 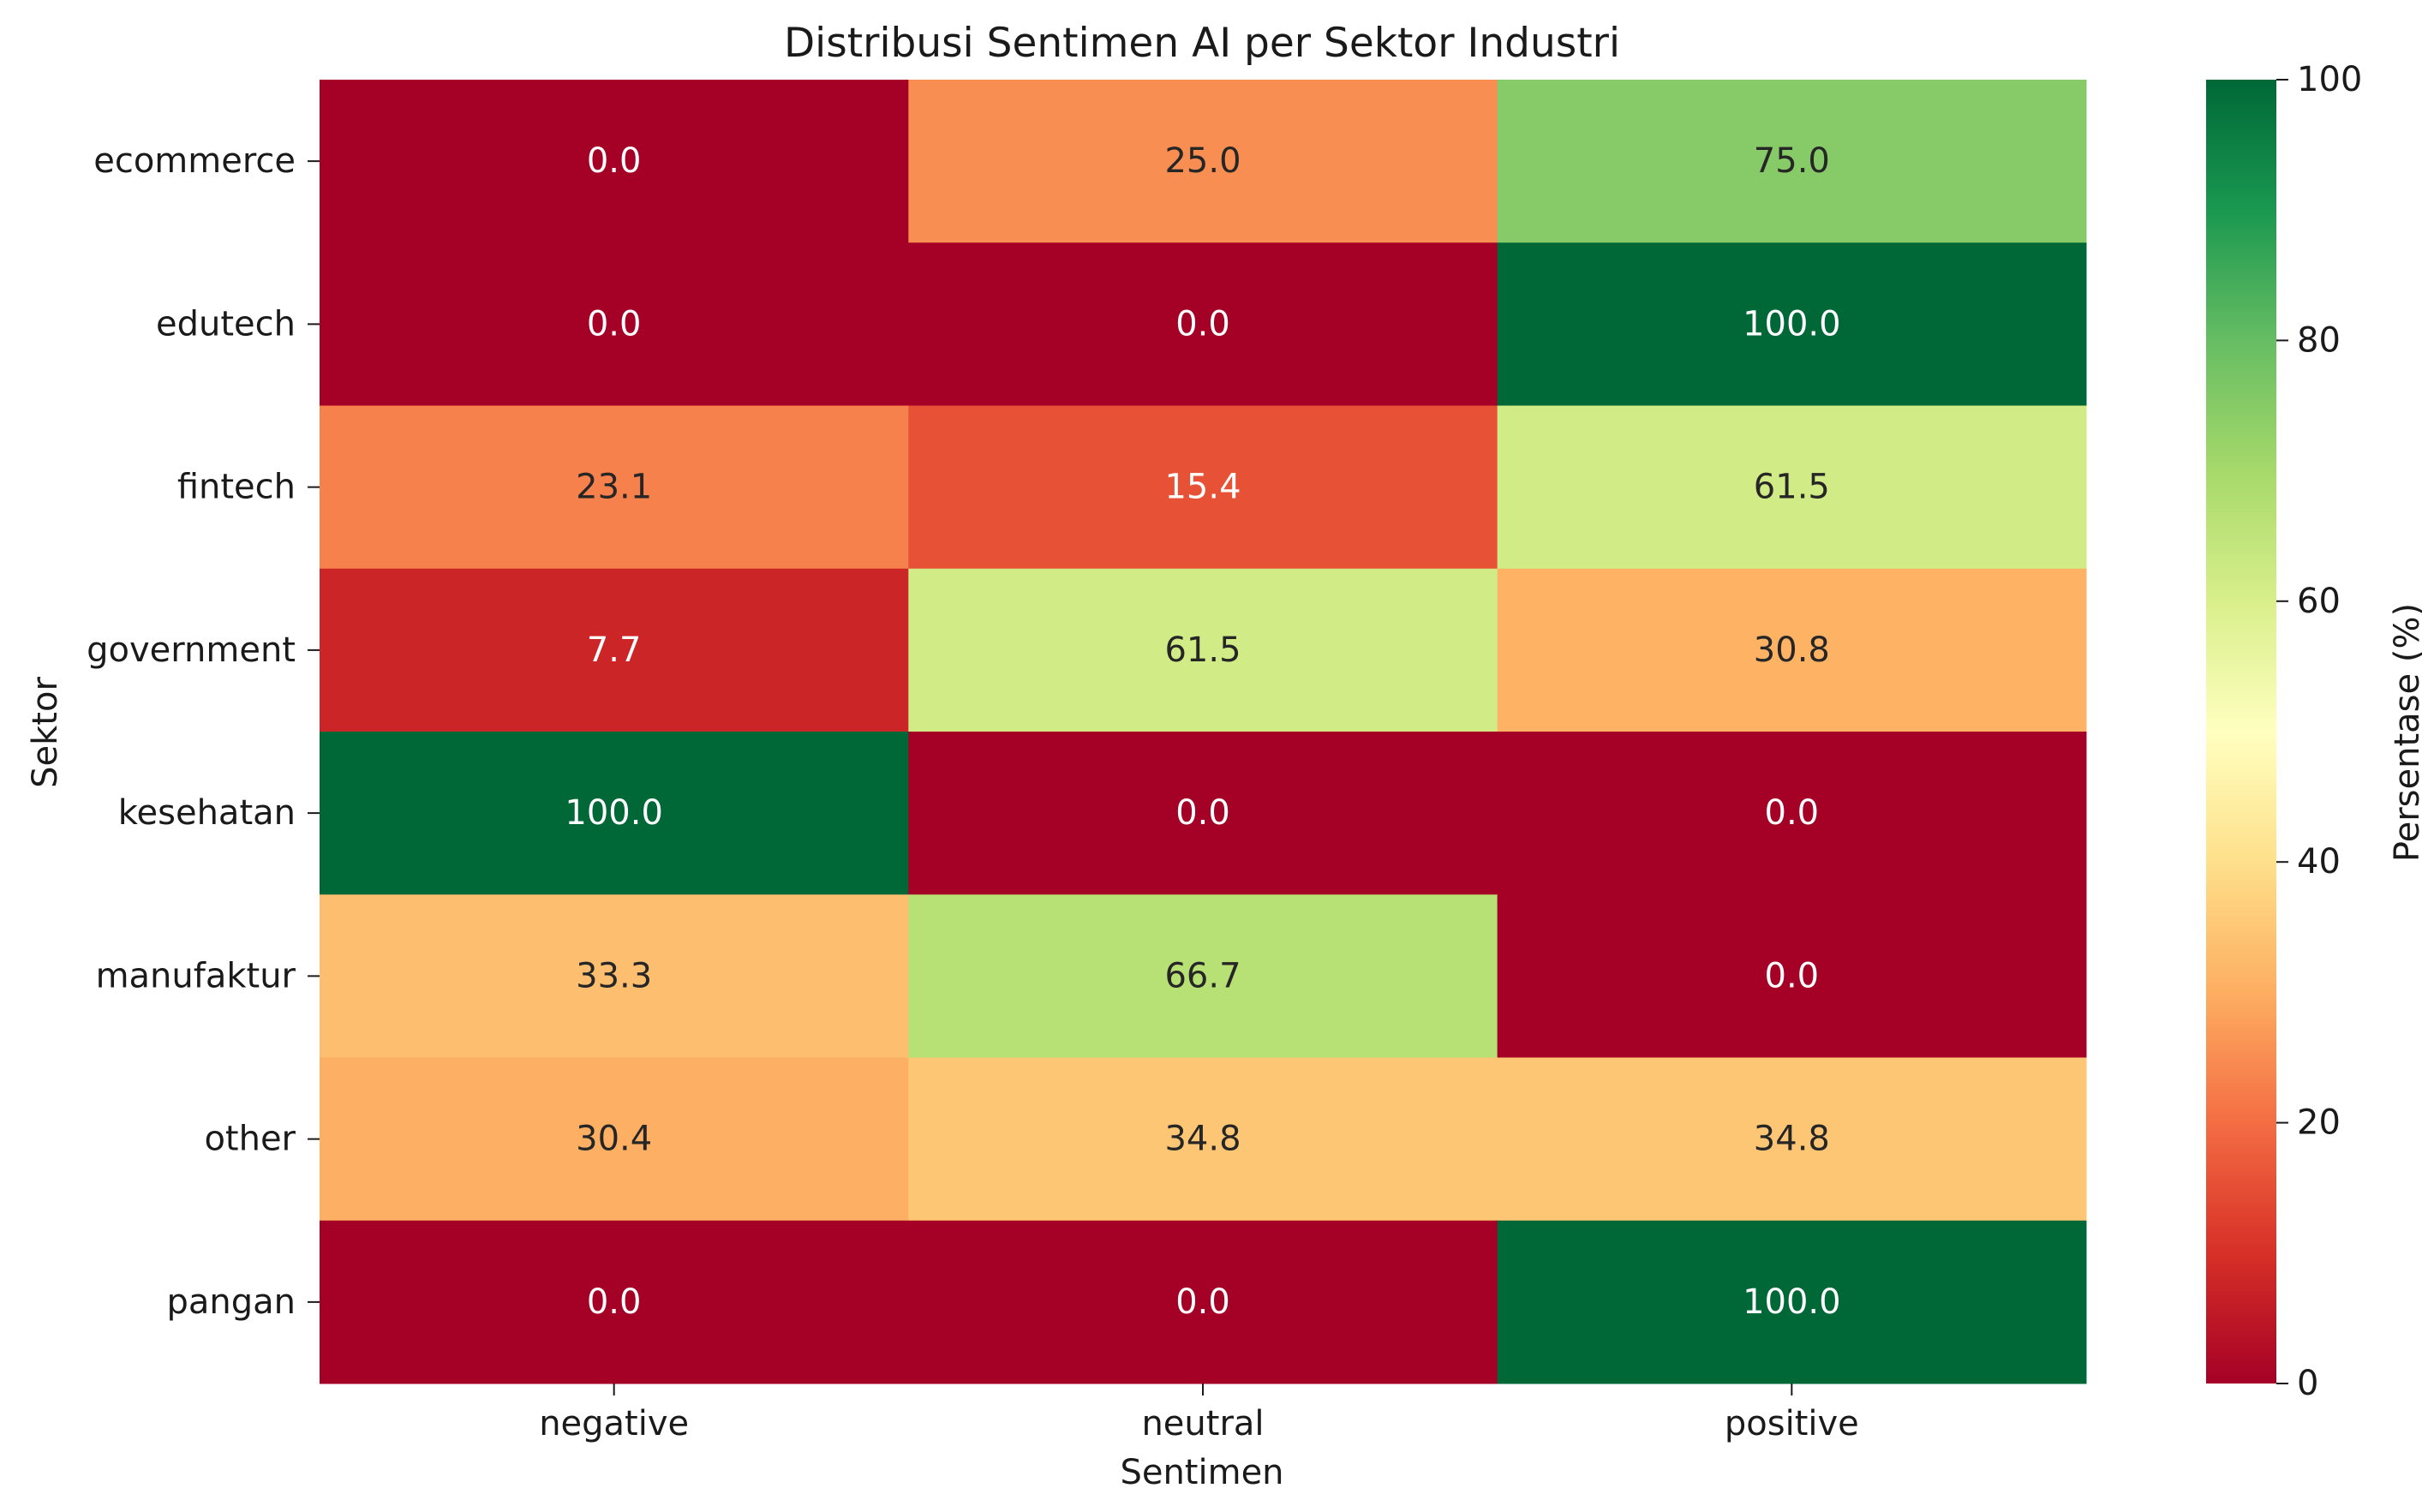 I want to click on cell-value-label: 30.8, so click(x=1792, y=650).